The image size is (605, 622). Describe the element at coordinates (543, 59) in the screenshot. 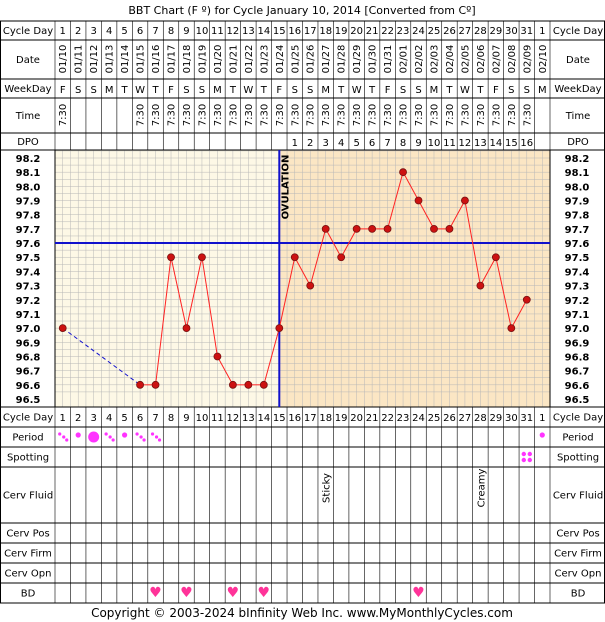

I see `date-label: 02/10` at that location.